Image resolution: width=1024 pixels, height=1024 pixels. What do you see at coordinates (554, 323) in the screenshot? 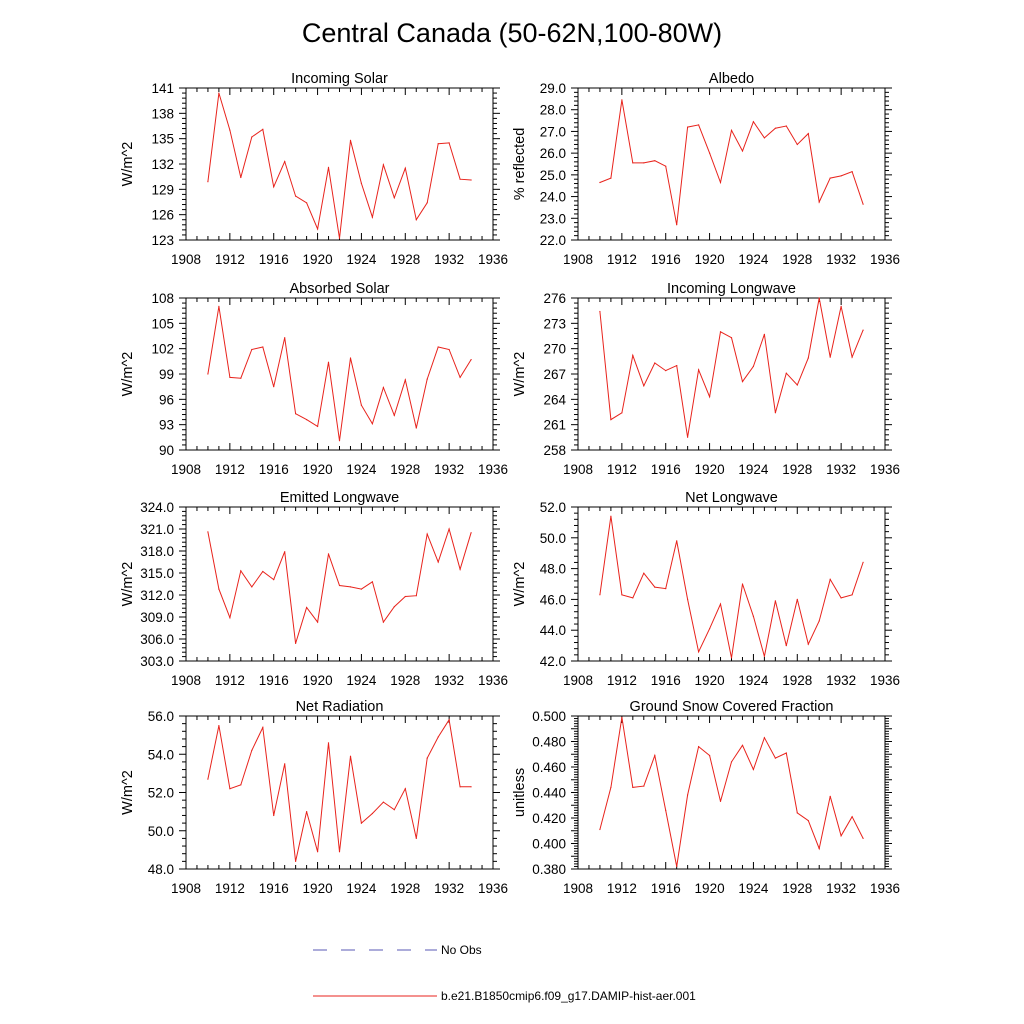
I see `y-tick-label: 273` at bounding box center [554, 323].